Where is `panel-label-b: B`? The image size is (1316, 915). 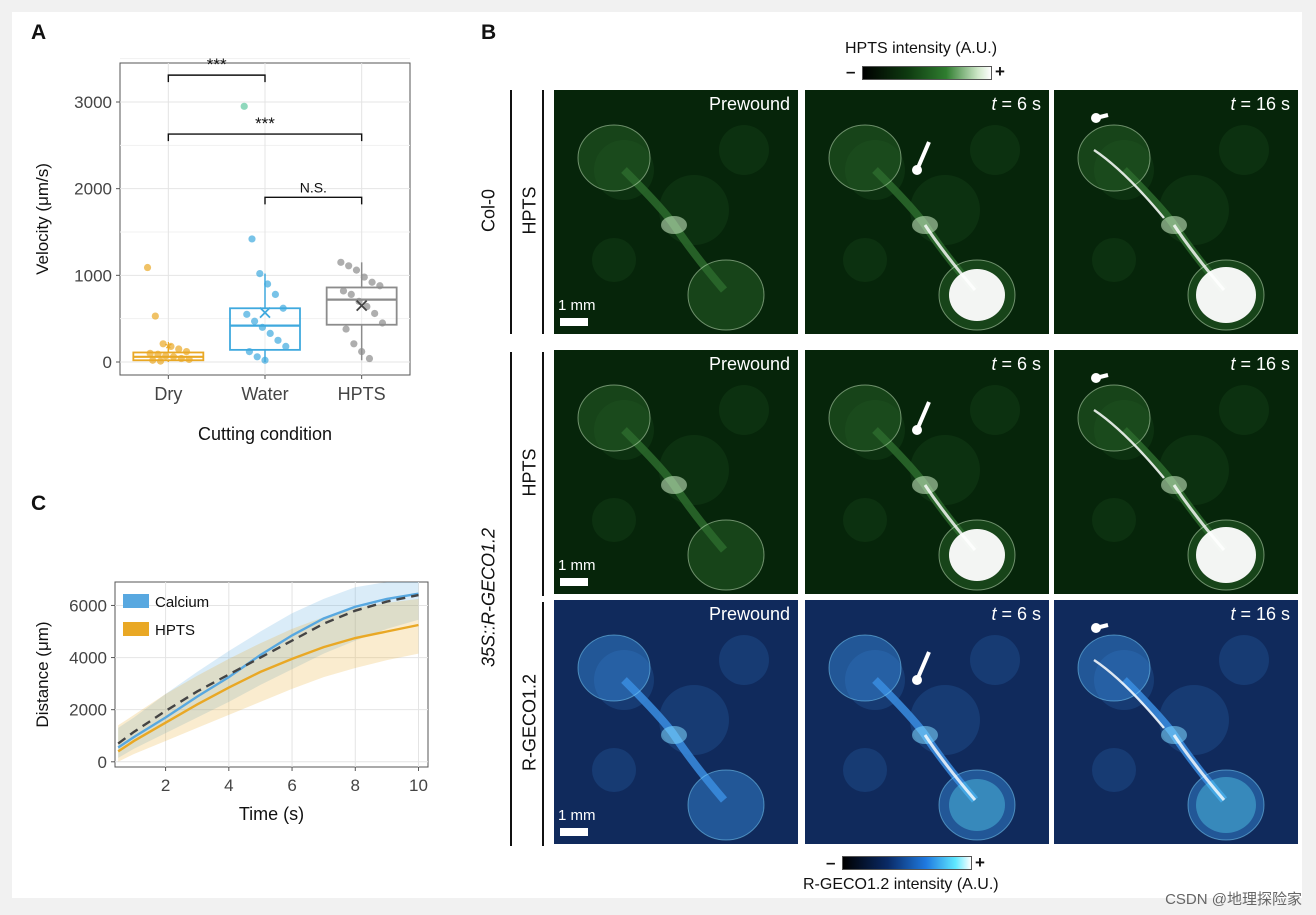 panel-label-b: B is located at coordinates (489, 32).